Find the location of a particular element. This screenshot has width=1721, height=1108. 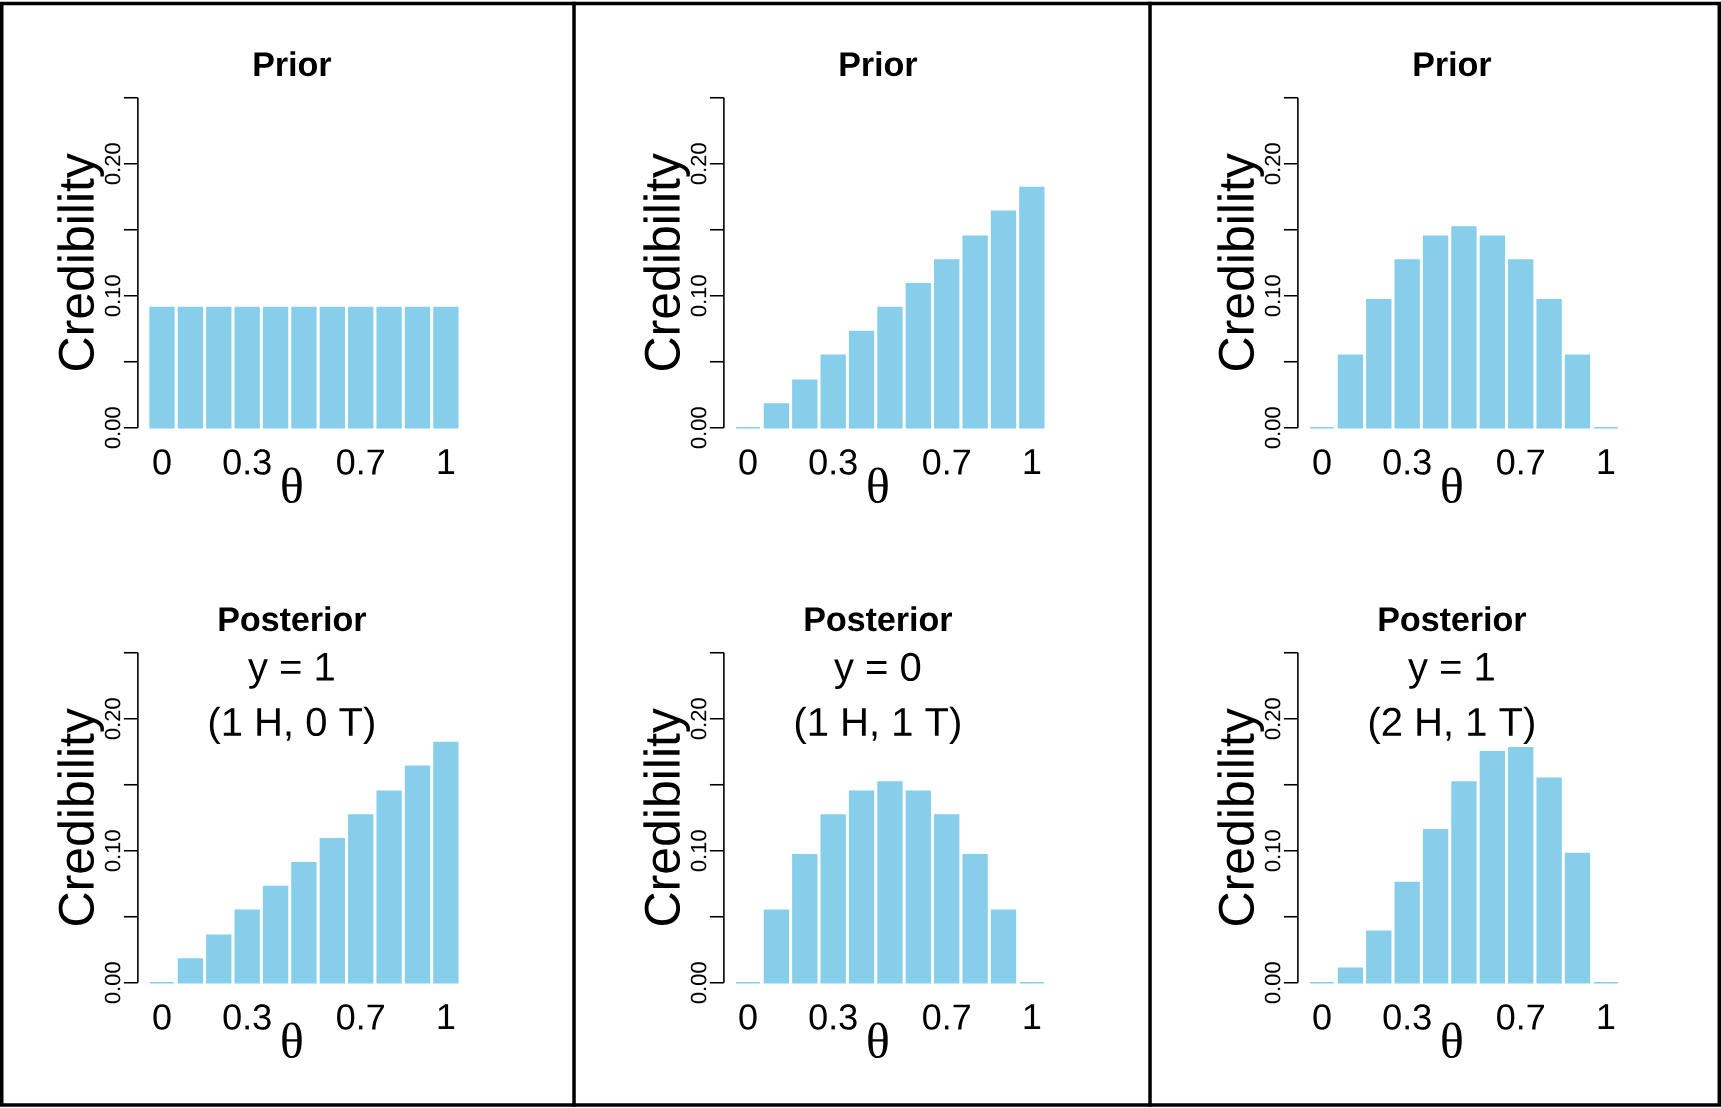

annotation: (2 H, 1 T) is located at coordinates (1451, 725).